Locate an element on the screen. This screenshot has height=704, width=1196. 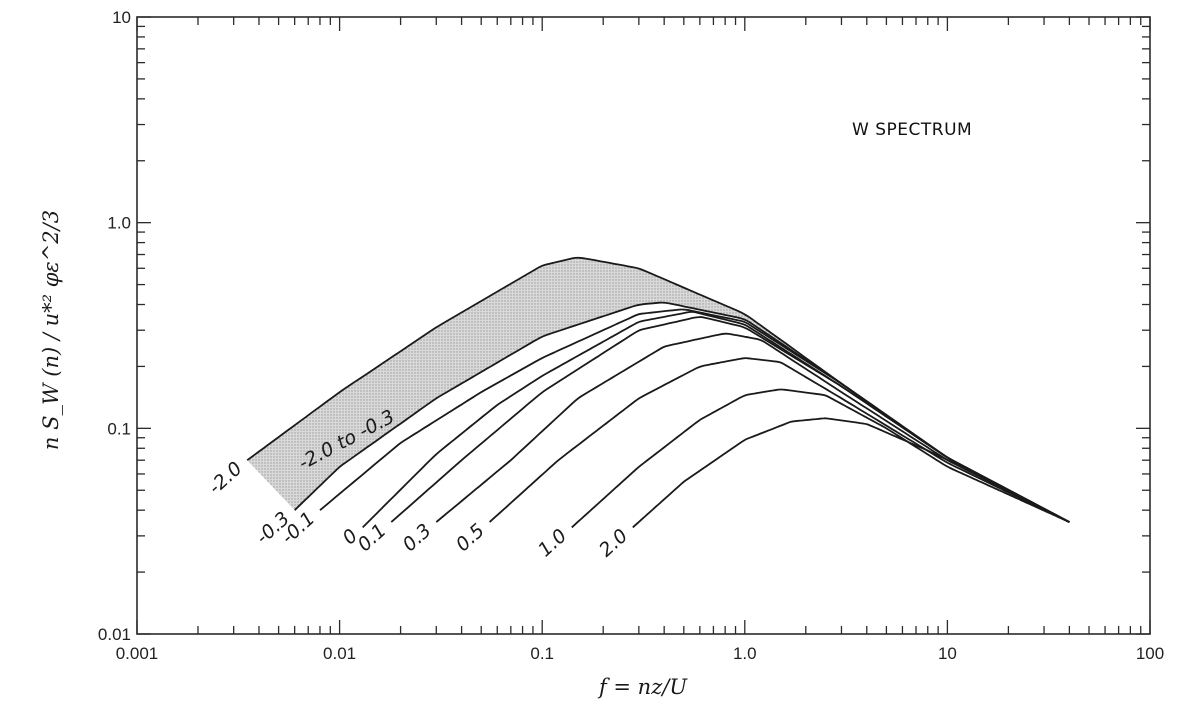
y-tick-label: 0.01 is located at coordinates (114, 634).